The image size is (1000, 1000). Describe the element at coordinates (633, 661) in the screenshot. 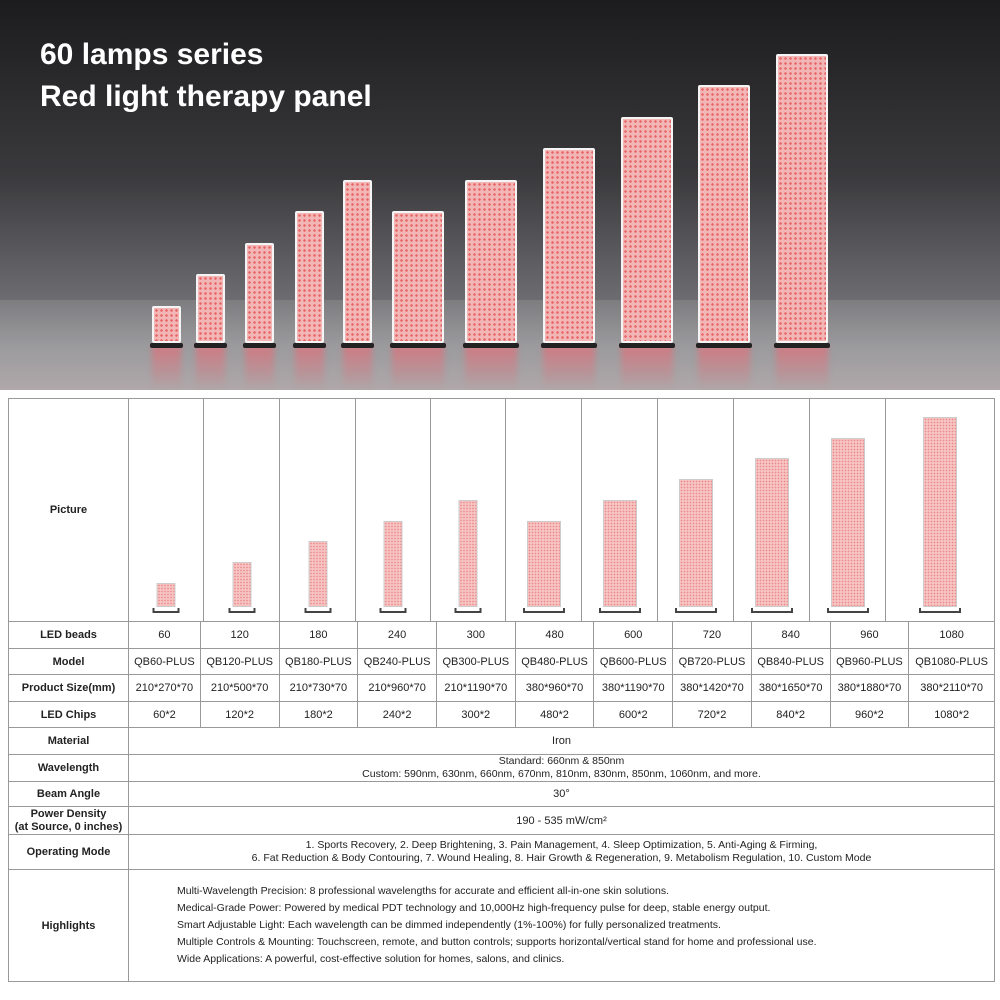

I see `model-cell: QB600-PLUS` at that location.